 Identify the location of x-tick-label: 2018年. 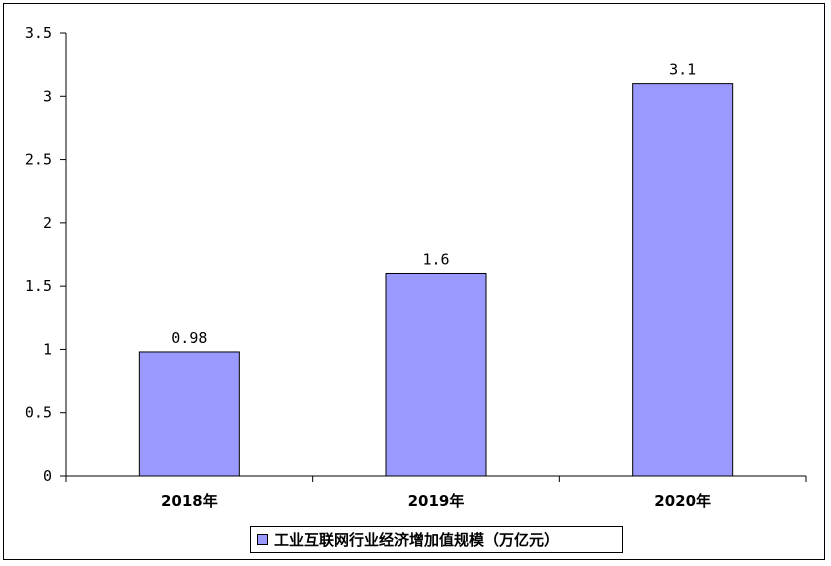
(189, 501).